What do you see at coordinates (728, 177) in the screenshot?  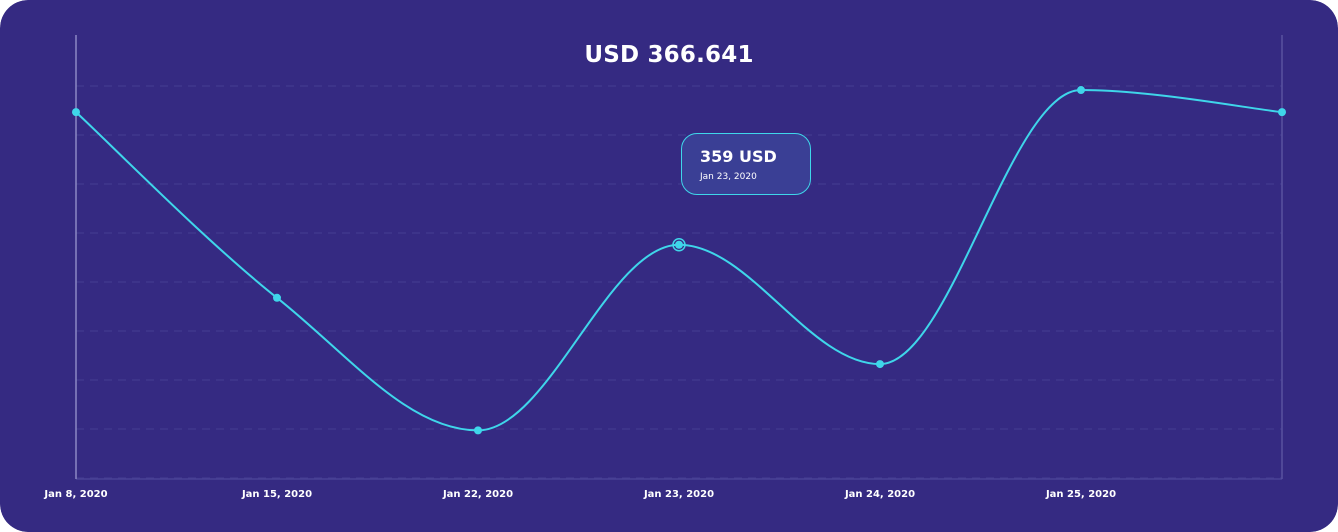 I see `tooltip-date: Jan 23, 2020` at bounding box center [728, 177].